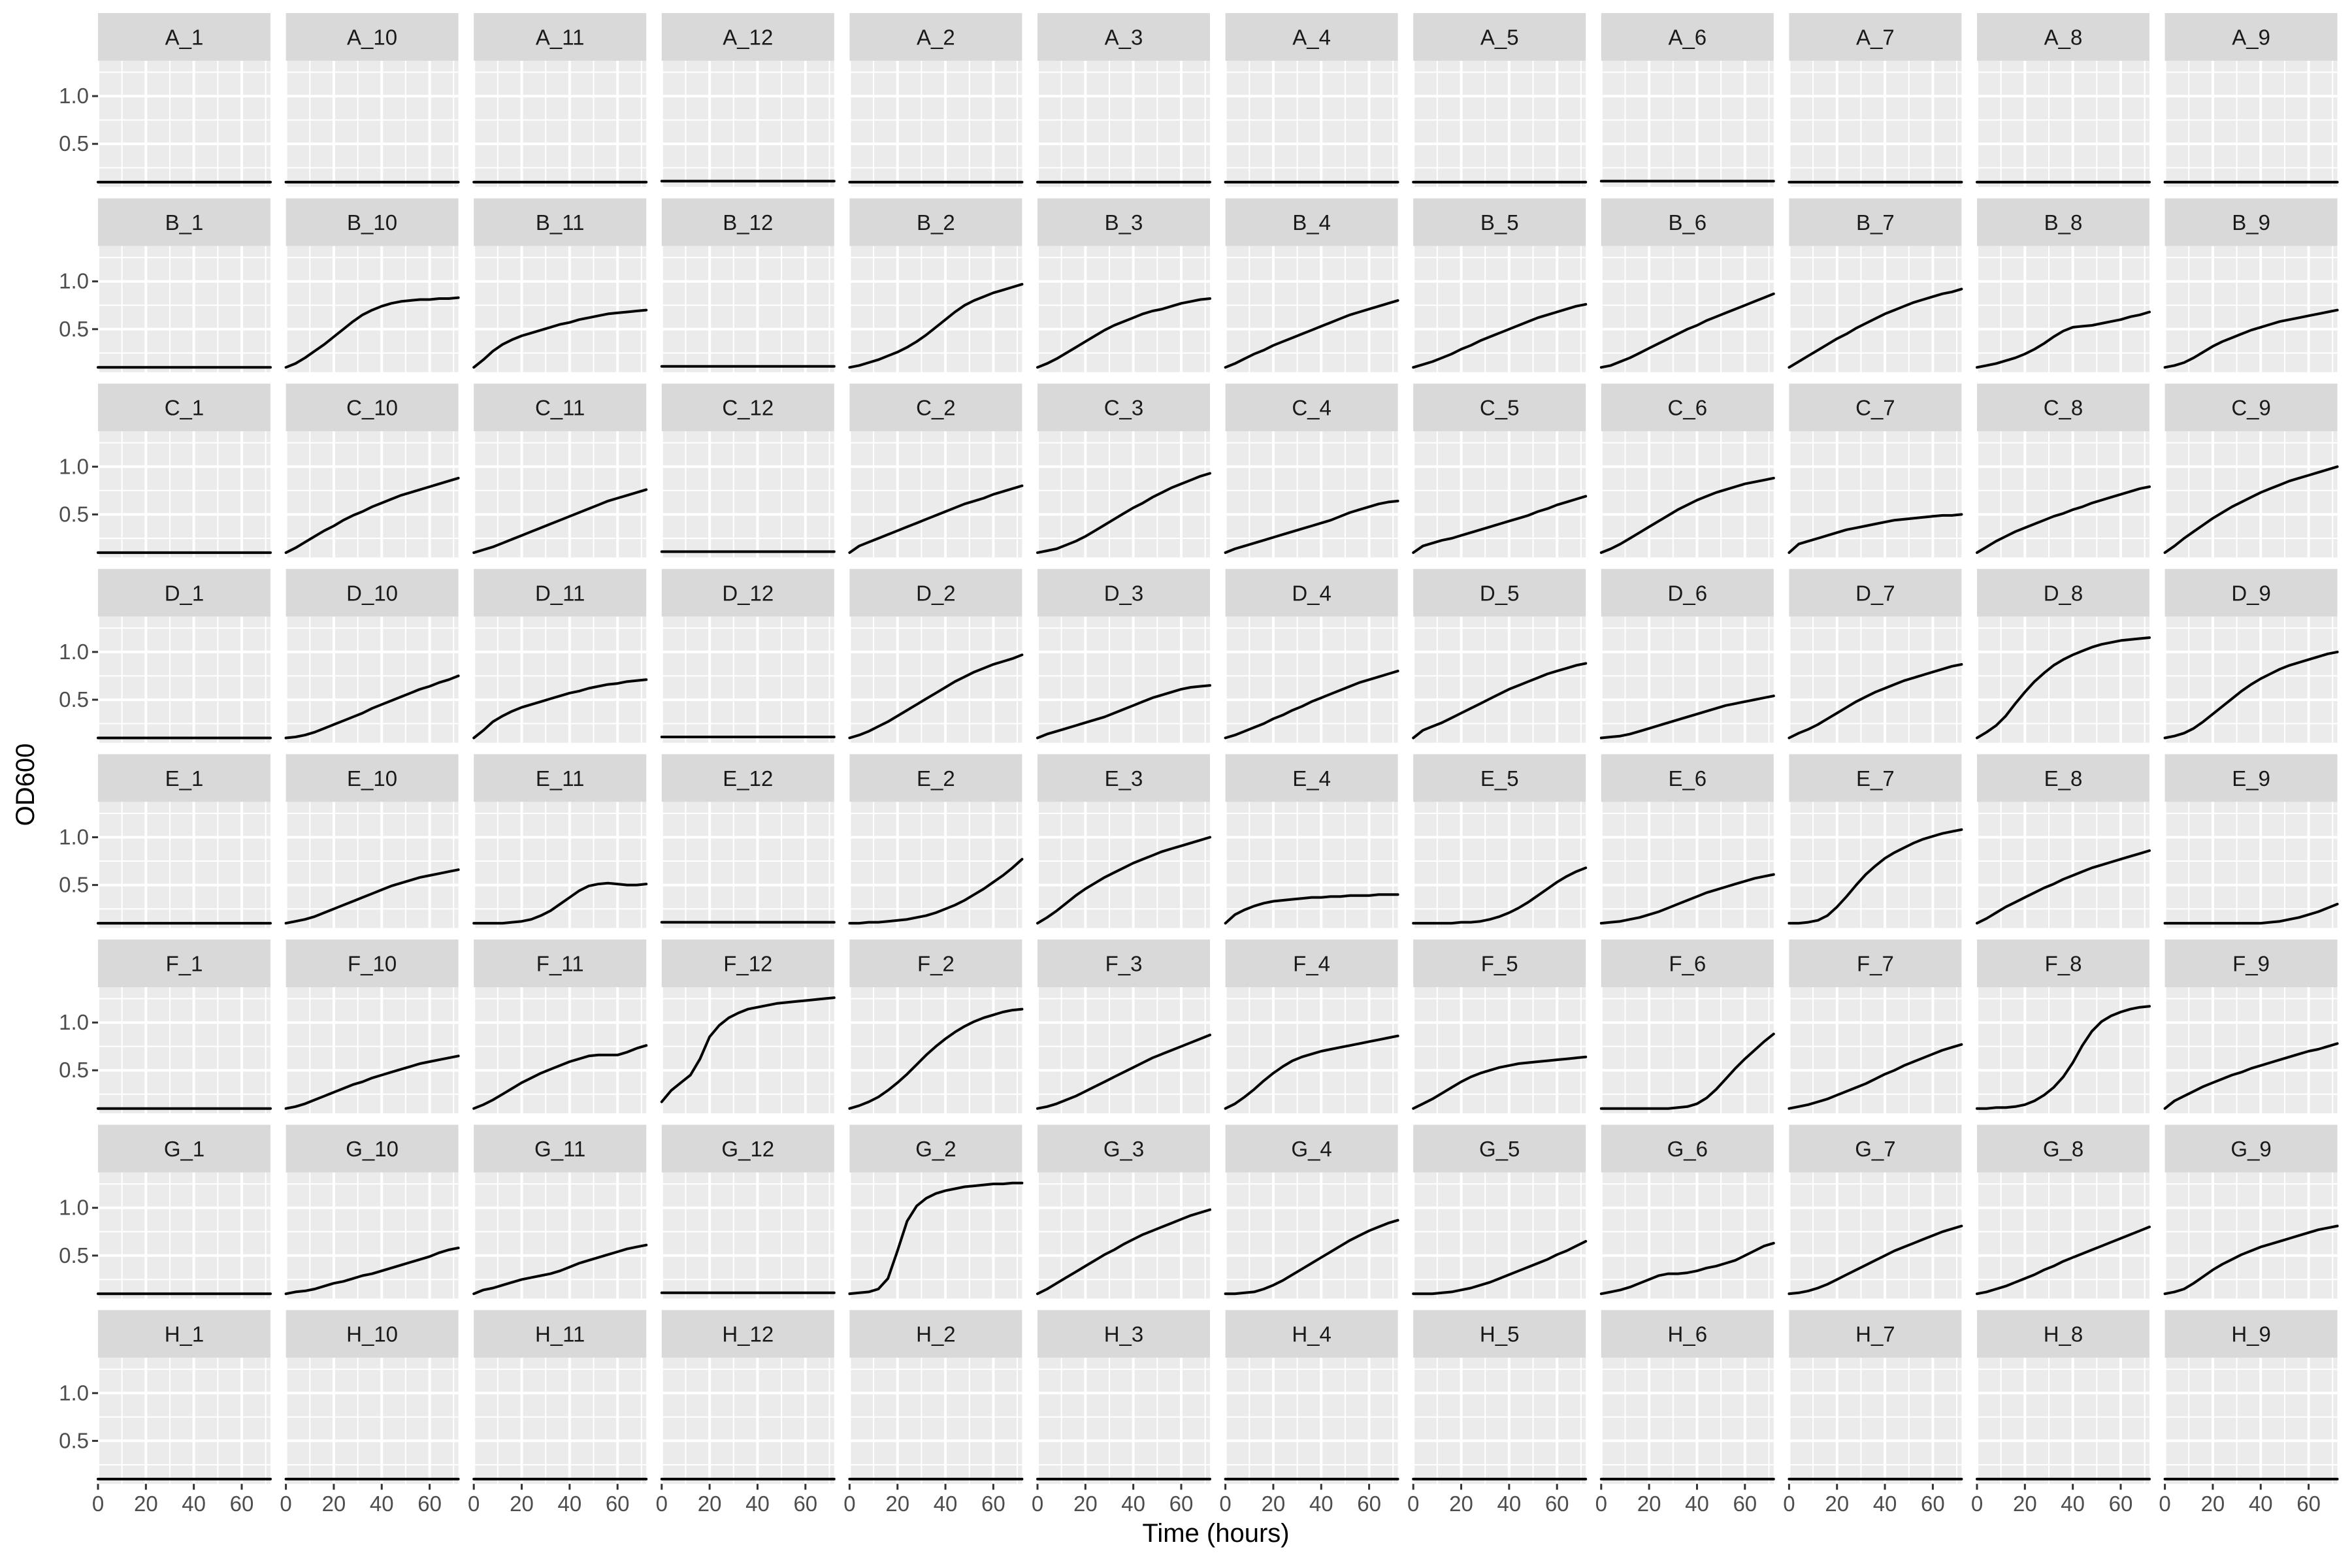 Image resolution: width=2352 pixels, height=1568 pixels. Describe the element at coordinates (748, 1397) in the screenshot. I see `facet-panel: H_12` at that location.